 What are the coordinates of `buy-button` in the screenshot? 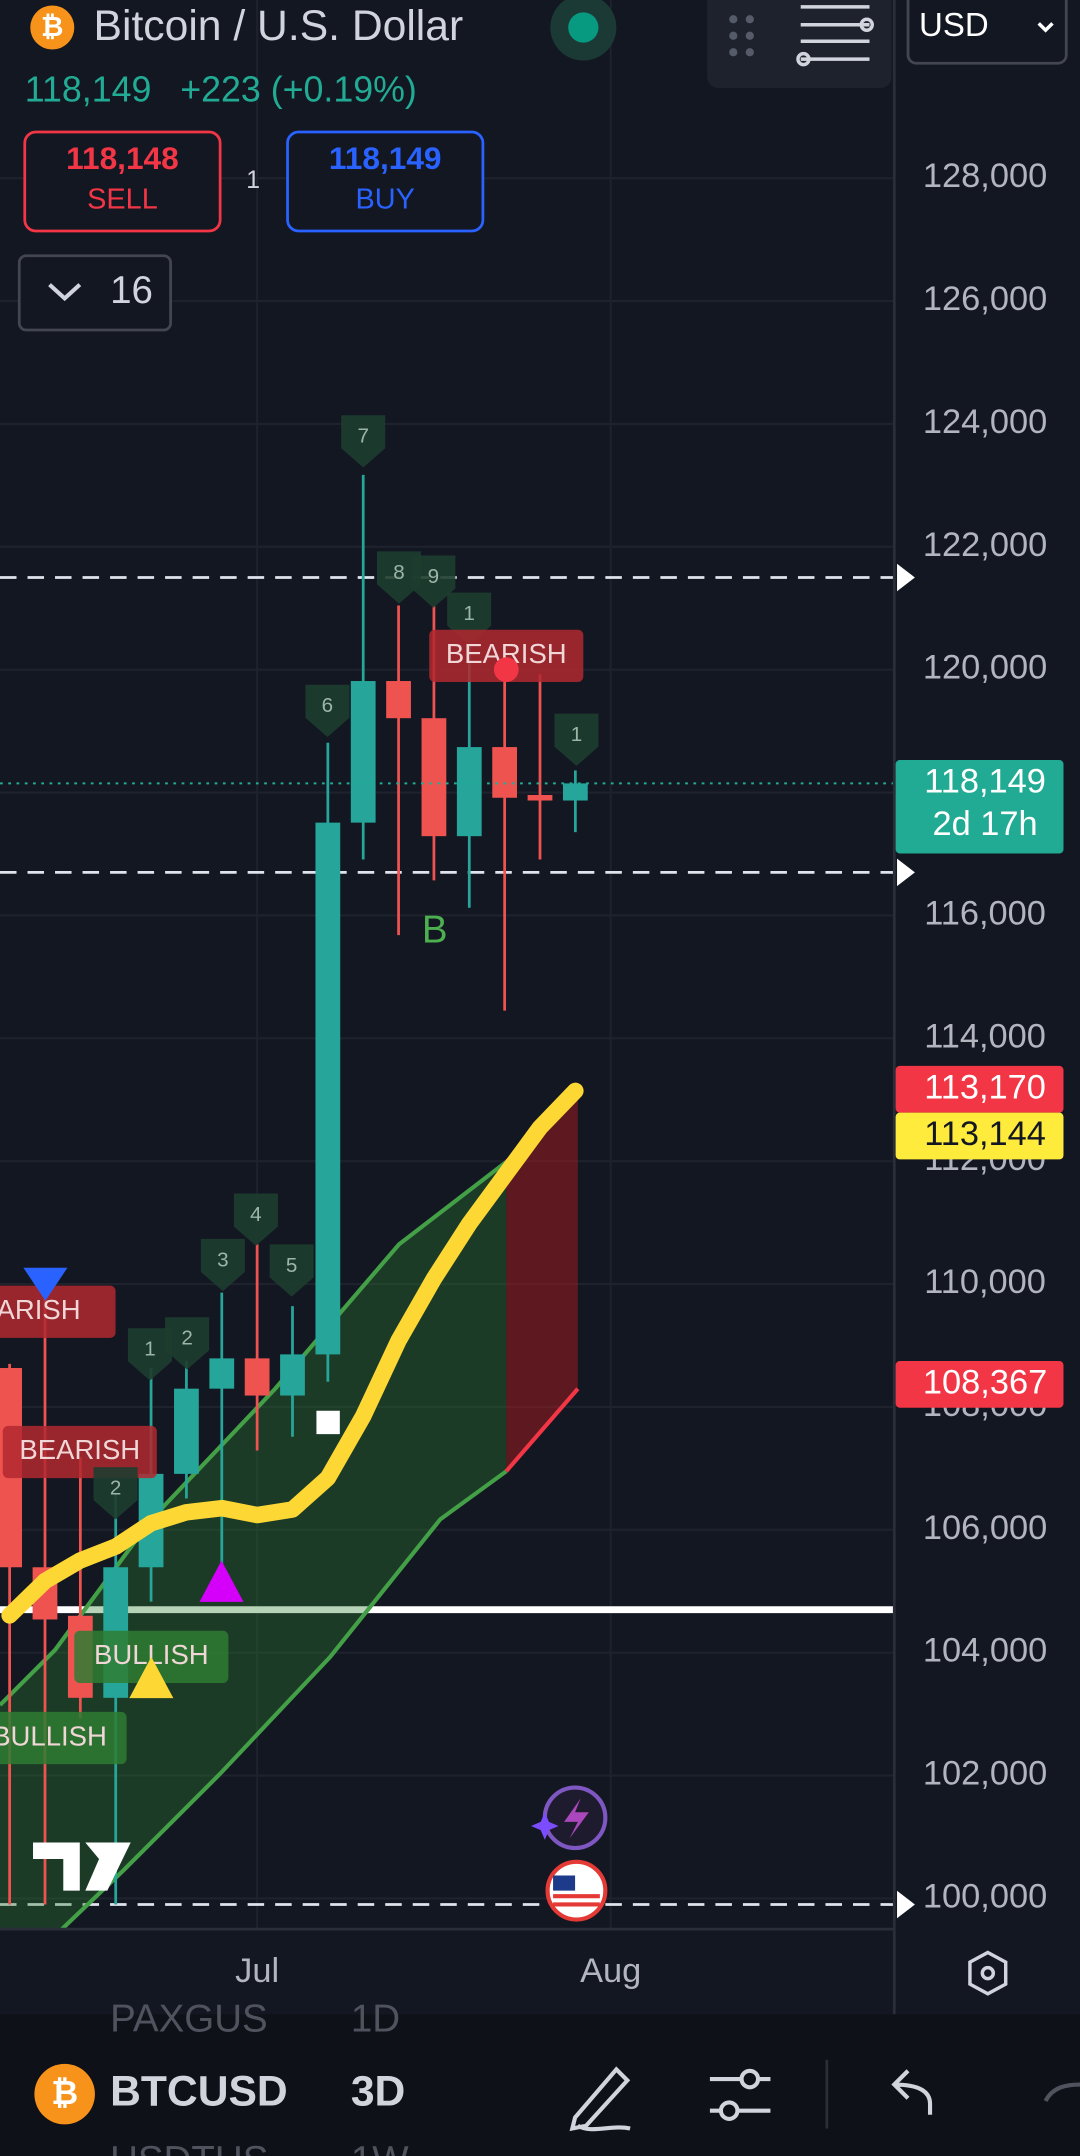 It's located at (385, 181).